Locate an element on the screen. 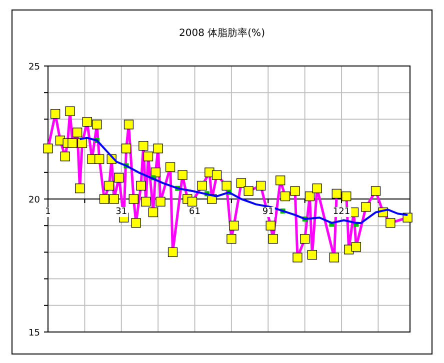 This screenshot has width=444, height=363. x-tick-label: 121 is located at coordinates (341, 212).